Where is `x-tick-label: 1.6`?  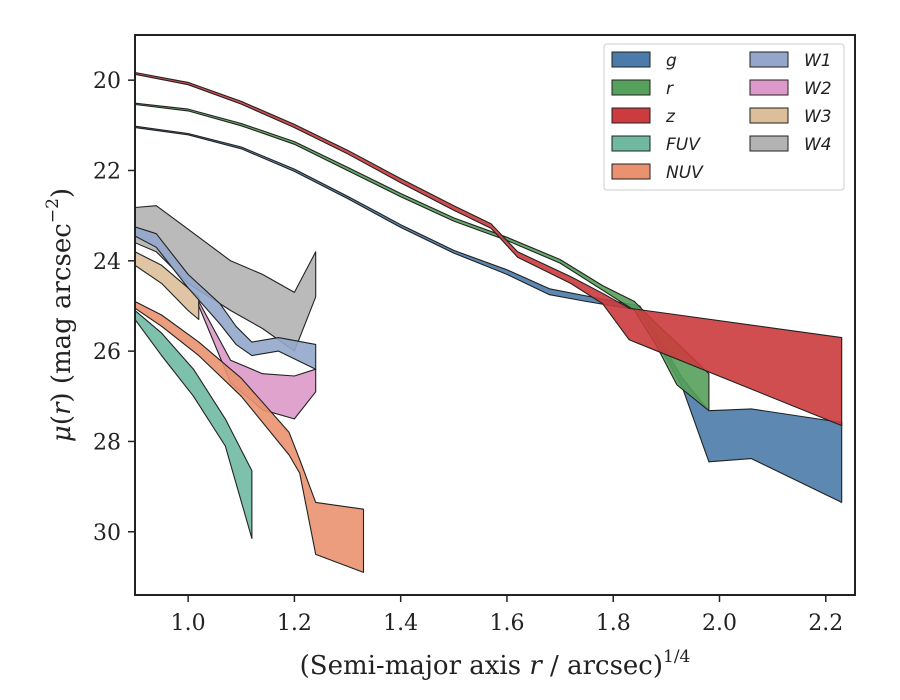 x-tick-label: 1.6 is located at coordinates (506, 623).